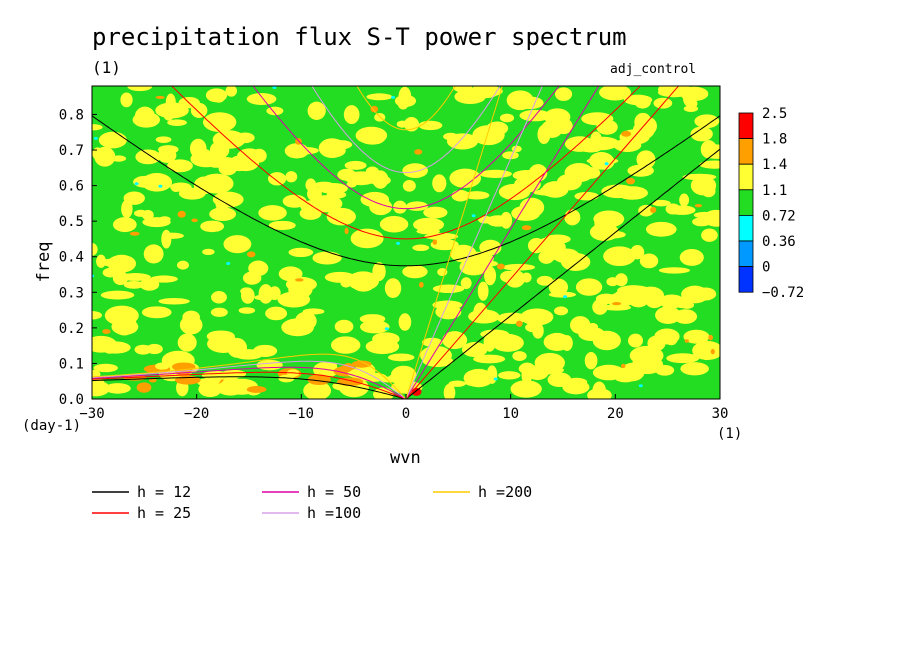  What do you see at coordinates (164, 492) in the screenshot?
I see `legend-label: h = 12` at bounding box center [164, 492].